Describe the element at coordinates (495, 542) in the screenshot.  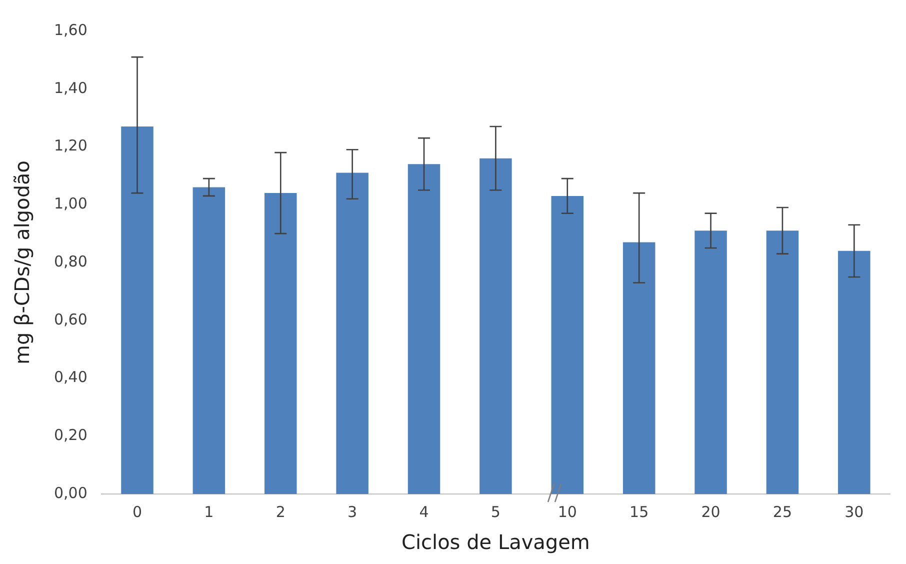
I see `x-axis-title: Ciclos de Lavagem` at that location.